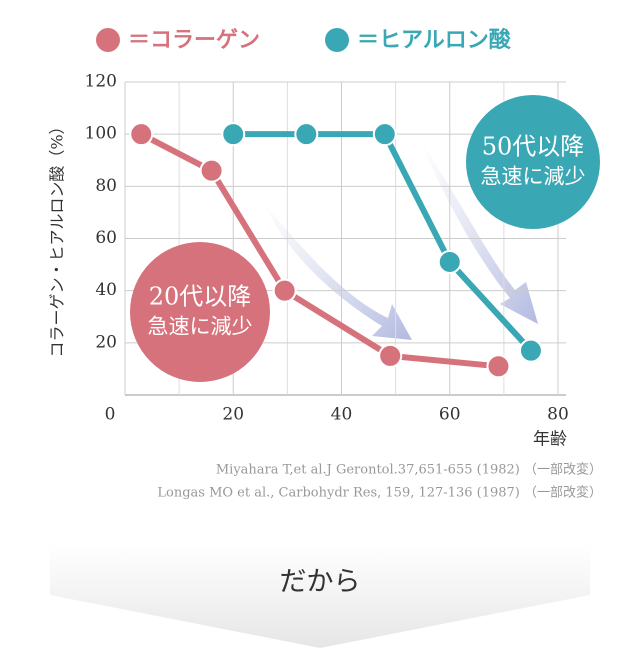 The width and height of the screenshot is (640, 650). I want to click on callout-text: 50代以降, so click(533, 147).